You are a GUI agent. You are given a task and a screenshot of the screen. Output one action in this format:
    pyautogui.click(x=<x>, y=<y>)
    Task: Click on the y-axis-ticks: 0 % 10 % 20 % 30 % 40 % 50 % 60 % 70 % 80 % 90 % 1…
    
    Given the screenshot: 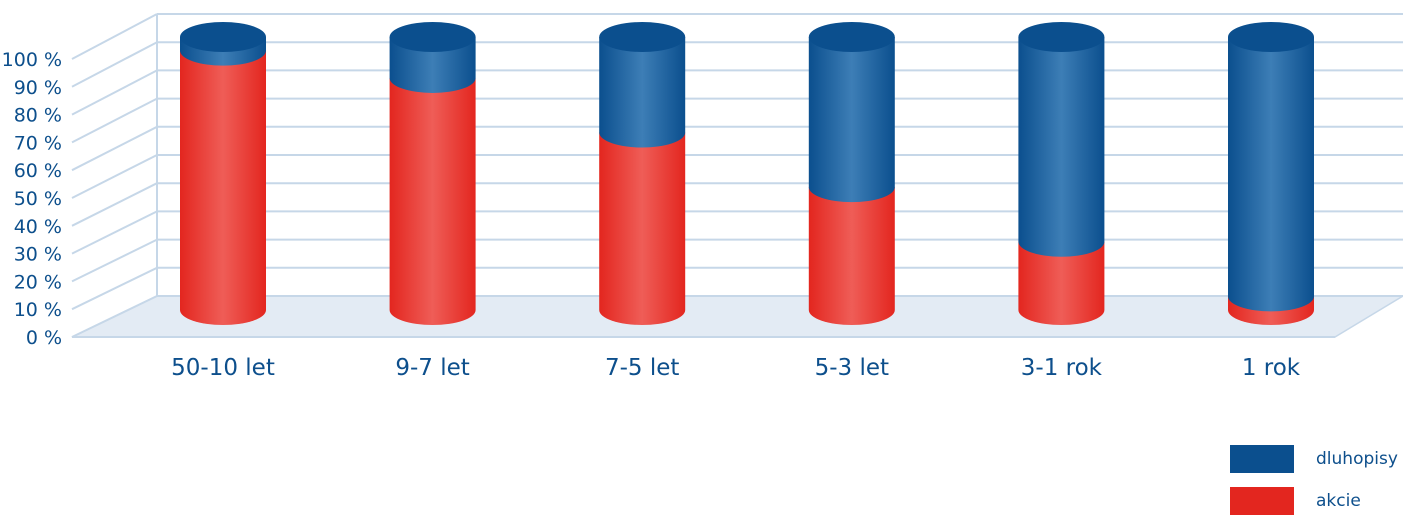 What is the action you would take?
    pyautogui.click(x=32, y=199)
    